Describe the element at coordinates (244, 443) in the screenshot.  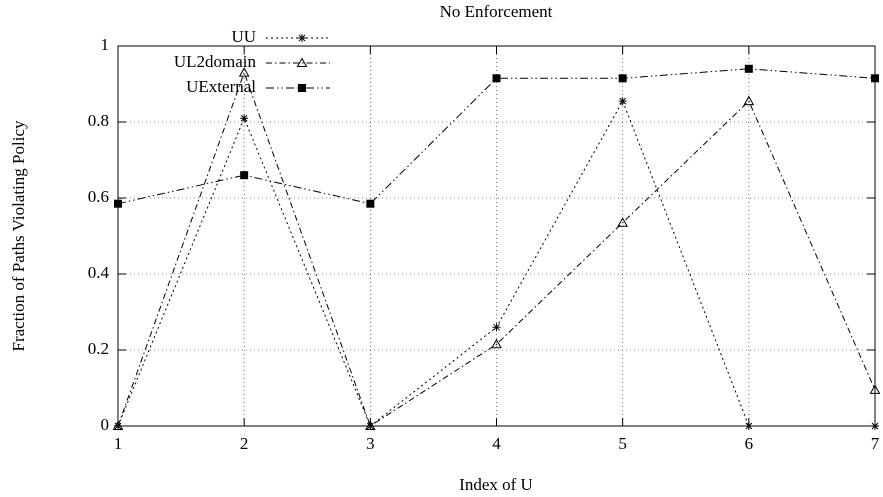
I see `x-tick-label: 2` at that location.